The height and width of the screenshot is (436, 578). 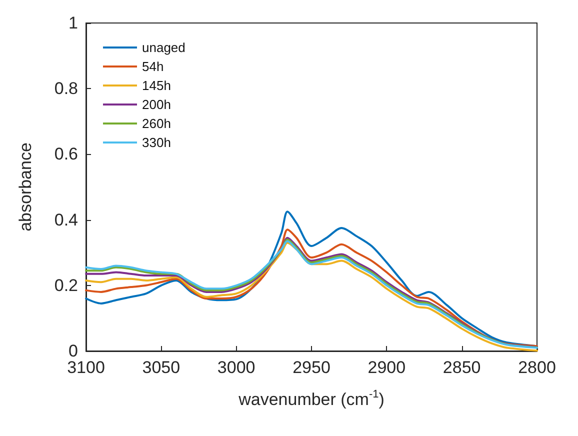 What do you see at coordinates (25, 187) in the screenshot?
I see `y-axis-title: absorbance` at bounding box center [25, 187].